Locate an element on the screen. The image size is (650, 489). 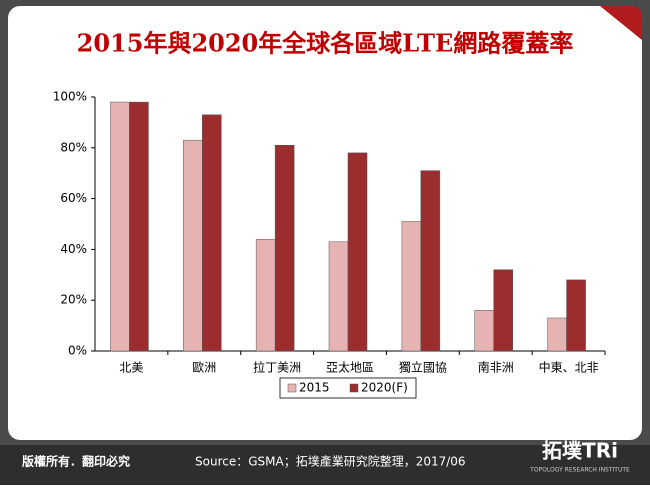
x-tick-label: 獨立國協 is located at coordinates (423, 367).